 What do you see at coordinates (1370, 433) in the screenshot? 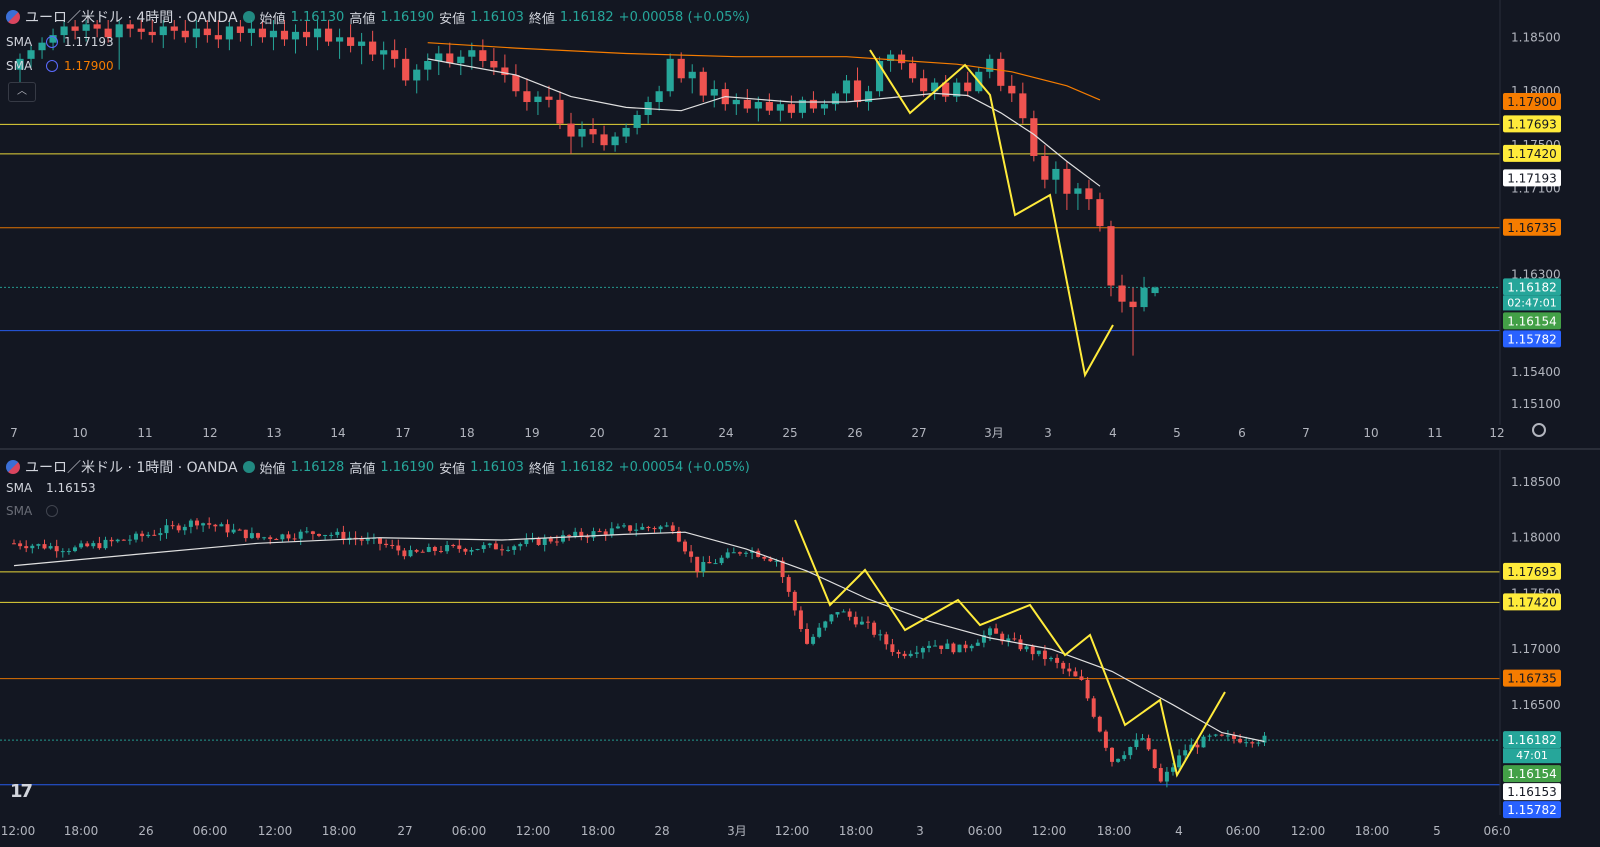
I see `x-tick-label: 10` at bounding box center [1370, 433].